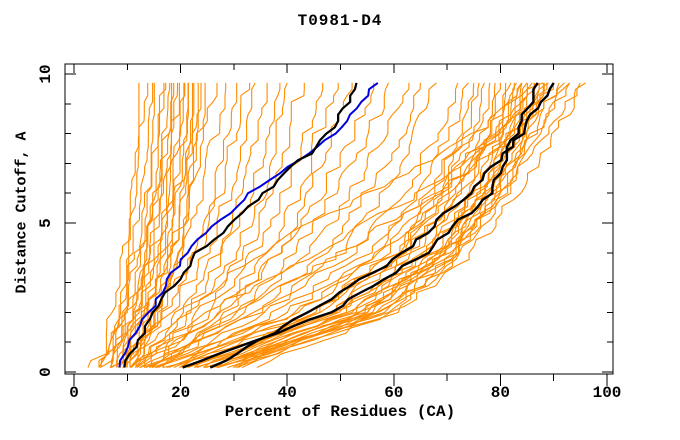 The width and height of the screenshot is (680, 440). Describe the element at coordinates (340, 412) in the screenshot. I see `x-axis-label: Percent of Residues (CA)` at that location.